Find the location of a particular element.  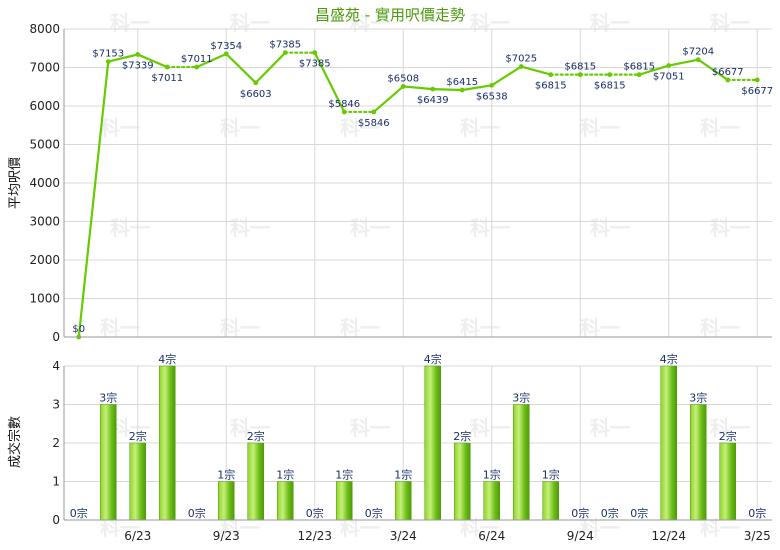

x-tick-label: 6/23 is located at coordinates (137, 536).